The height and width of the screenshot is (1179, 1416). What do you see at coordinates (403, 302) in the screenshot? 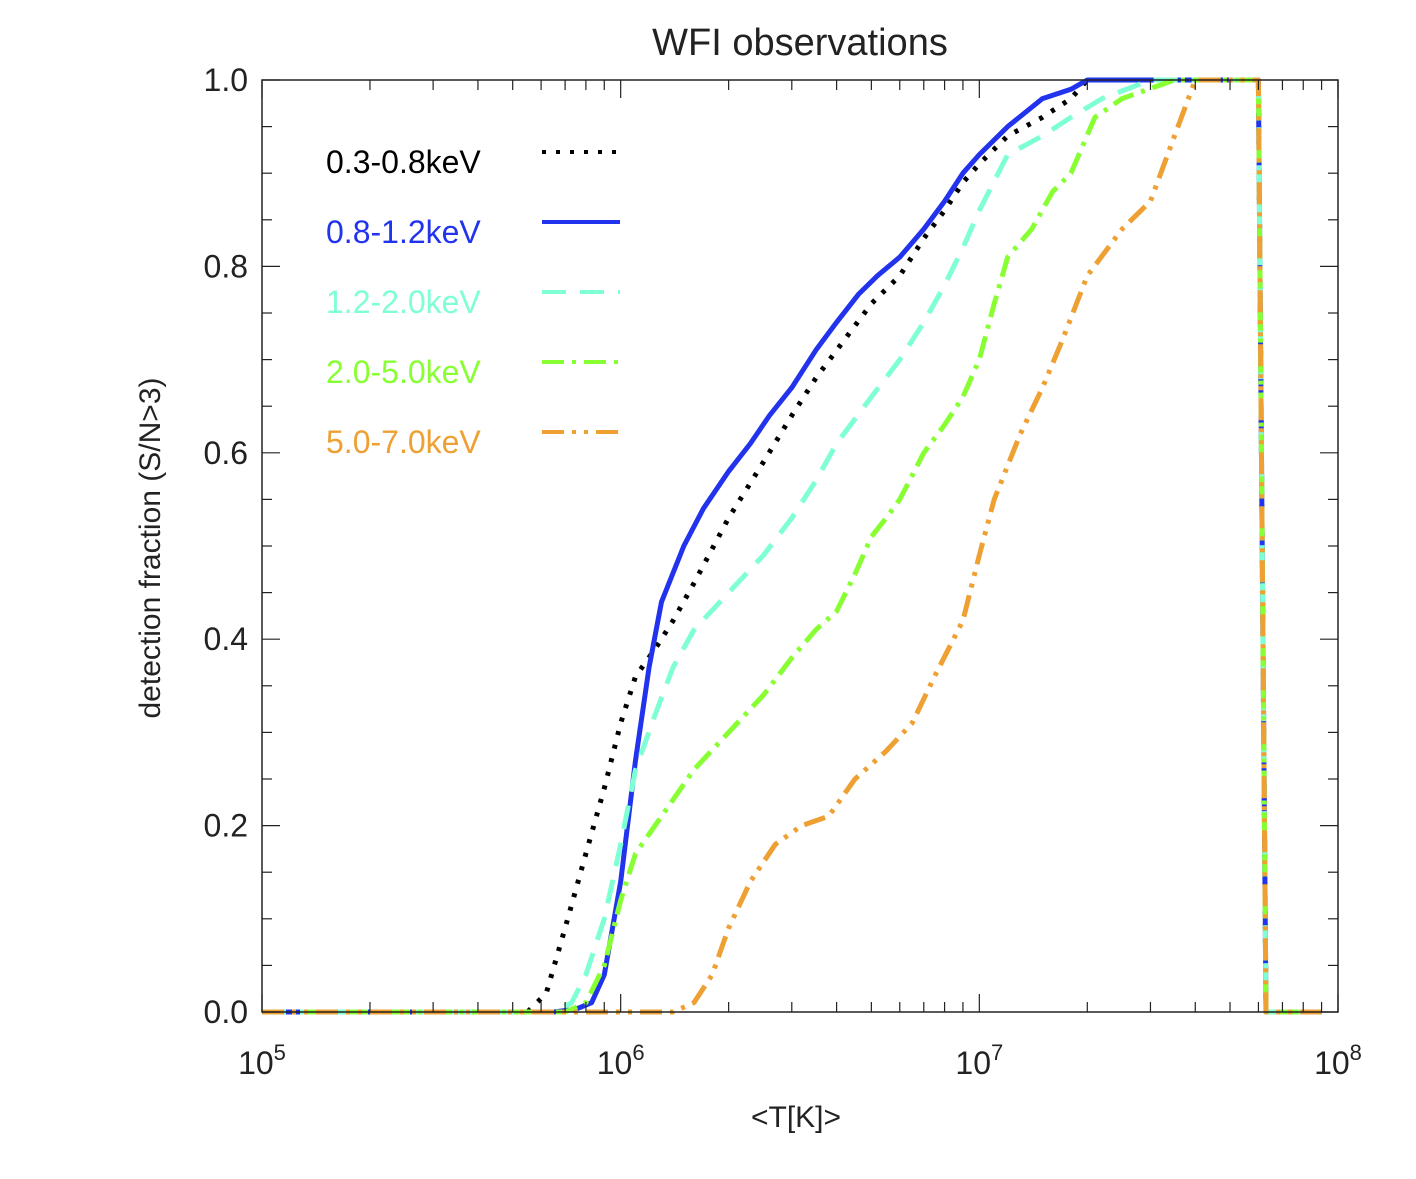
I see `legend-label-3: 1.2-2.0keV` at bounding box center [403, 302].